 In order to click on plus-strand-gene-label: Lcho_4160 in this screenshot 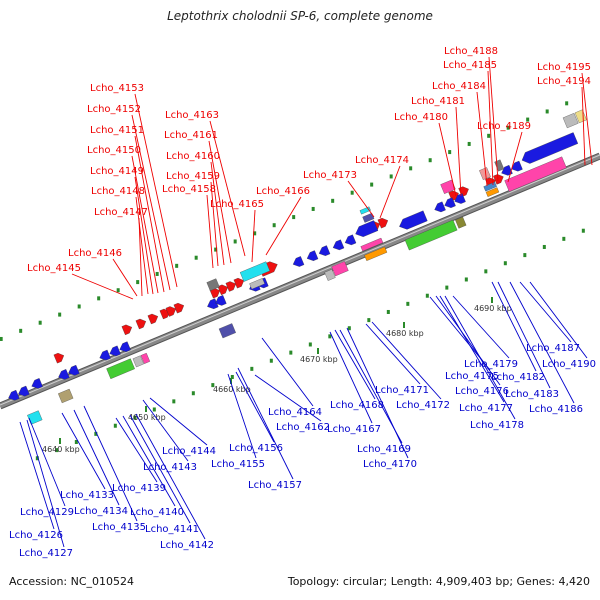, I will do `click(193, 156)`.